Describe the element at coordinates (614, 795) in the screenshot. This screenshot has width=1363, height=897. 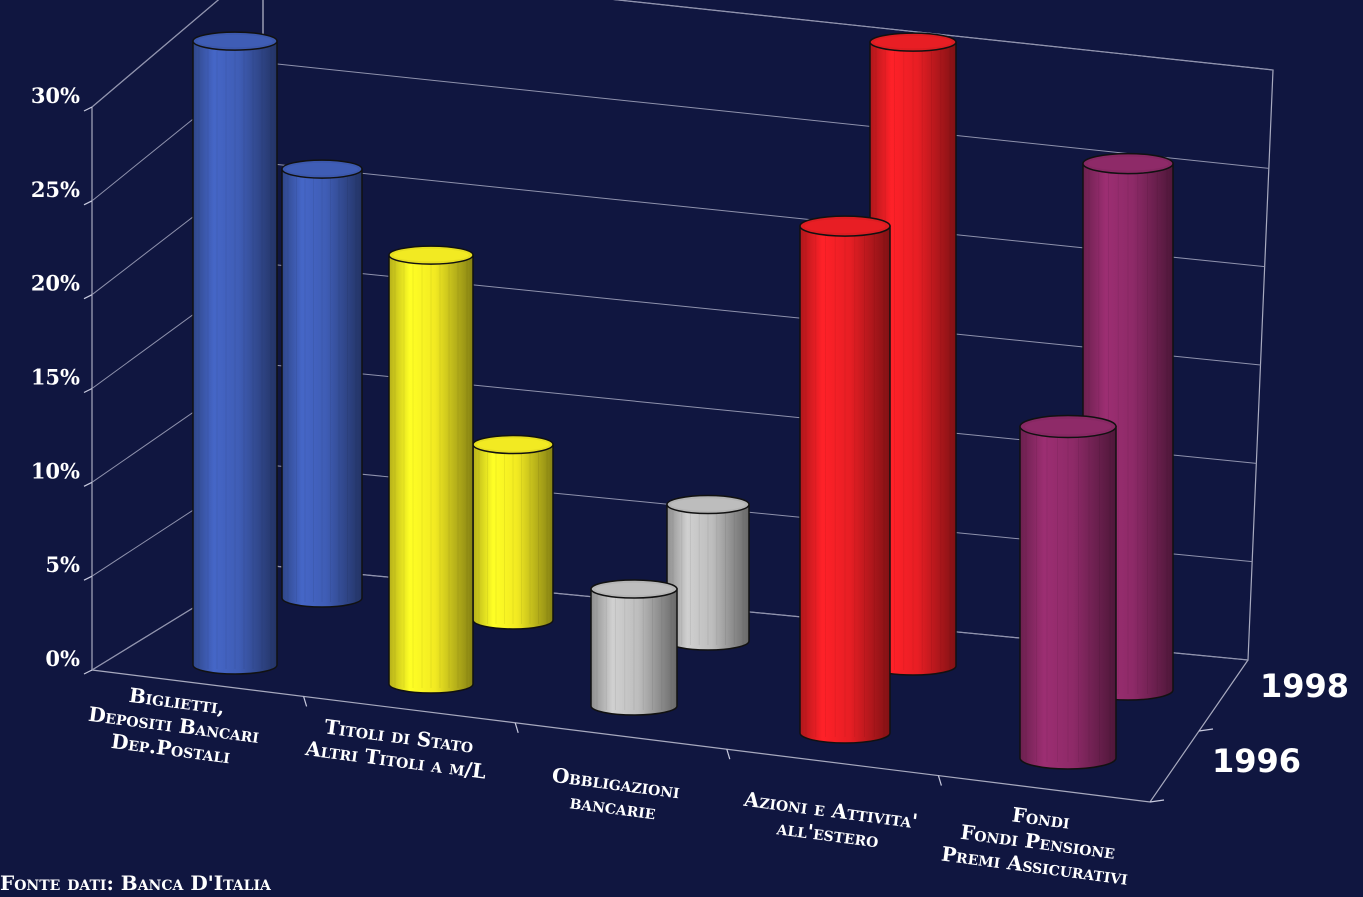
I see `category-label: Obbligazionibancarie` at that location.